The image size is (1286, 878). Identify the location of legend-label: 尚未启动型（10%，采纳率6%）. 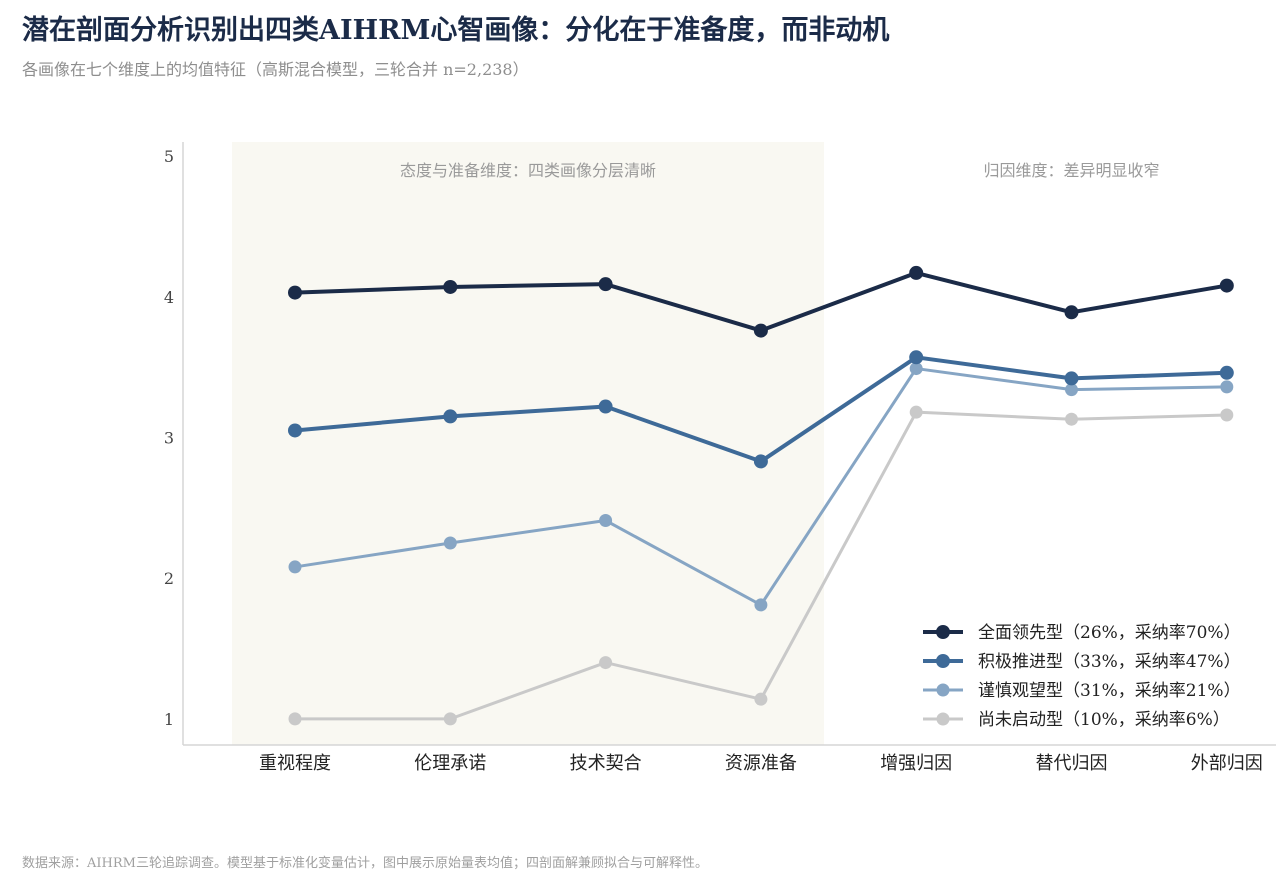
(1104, 720).